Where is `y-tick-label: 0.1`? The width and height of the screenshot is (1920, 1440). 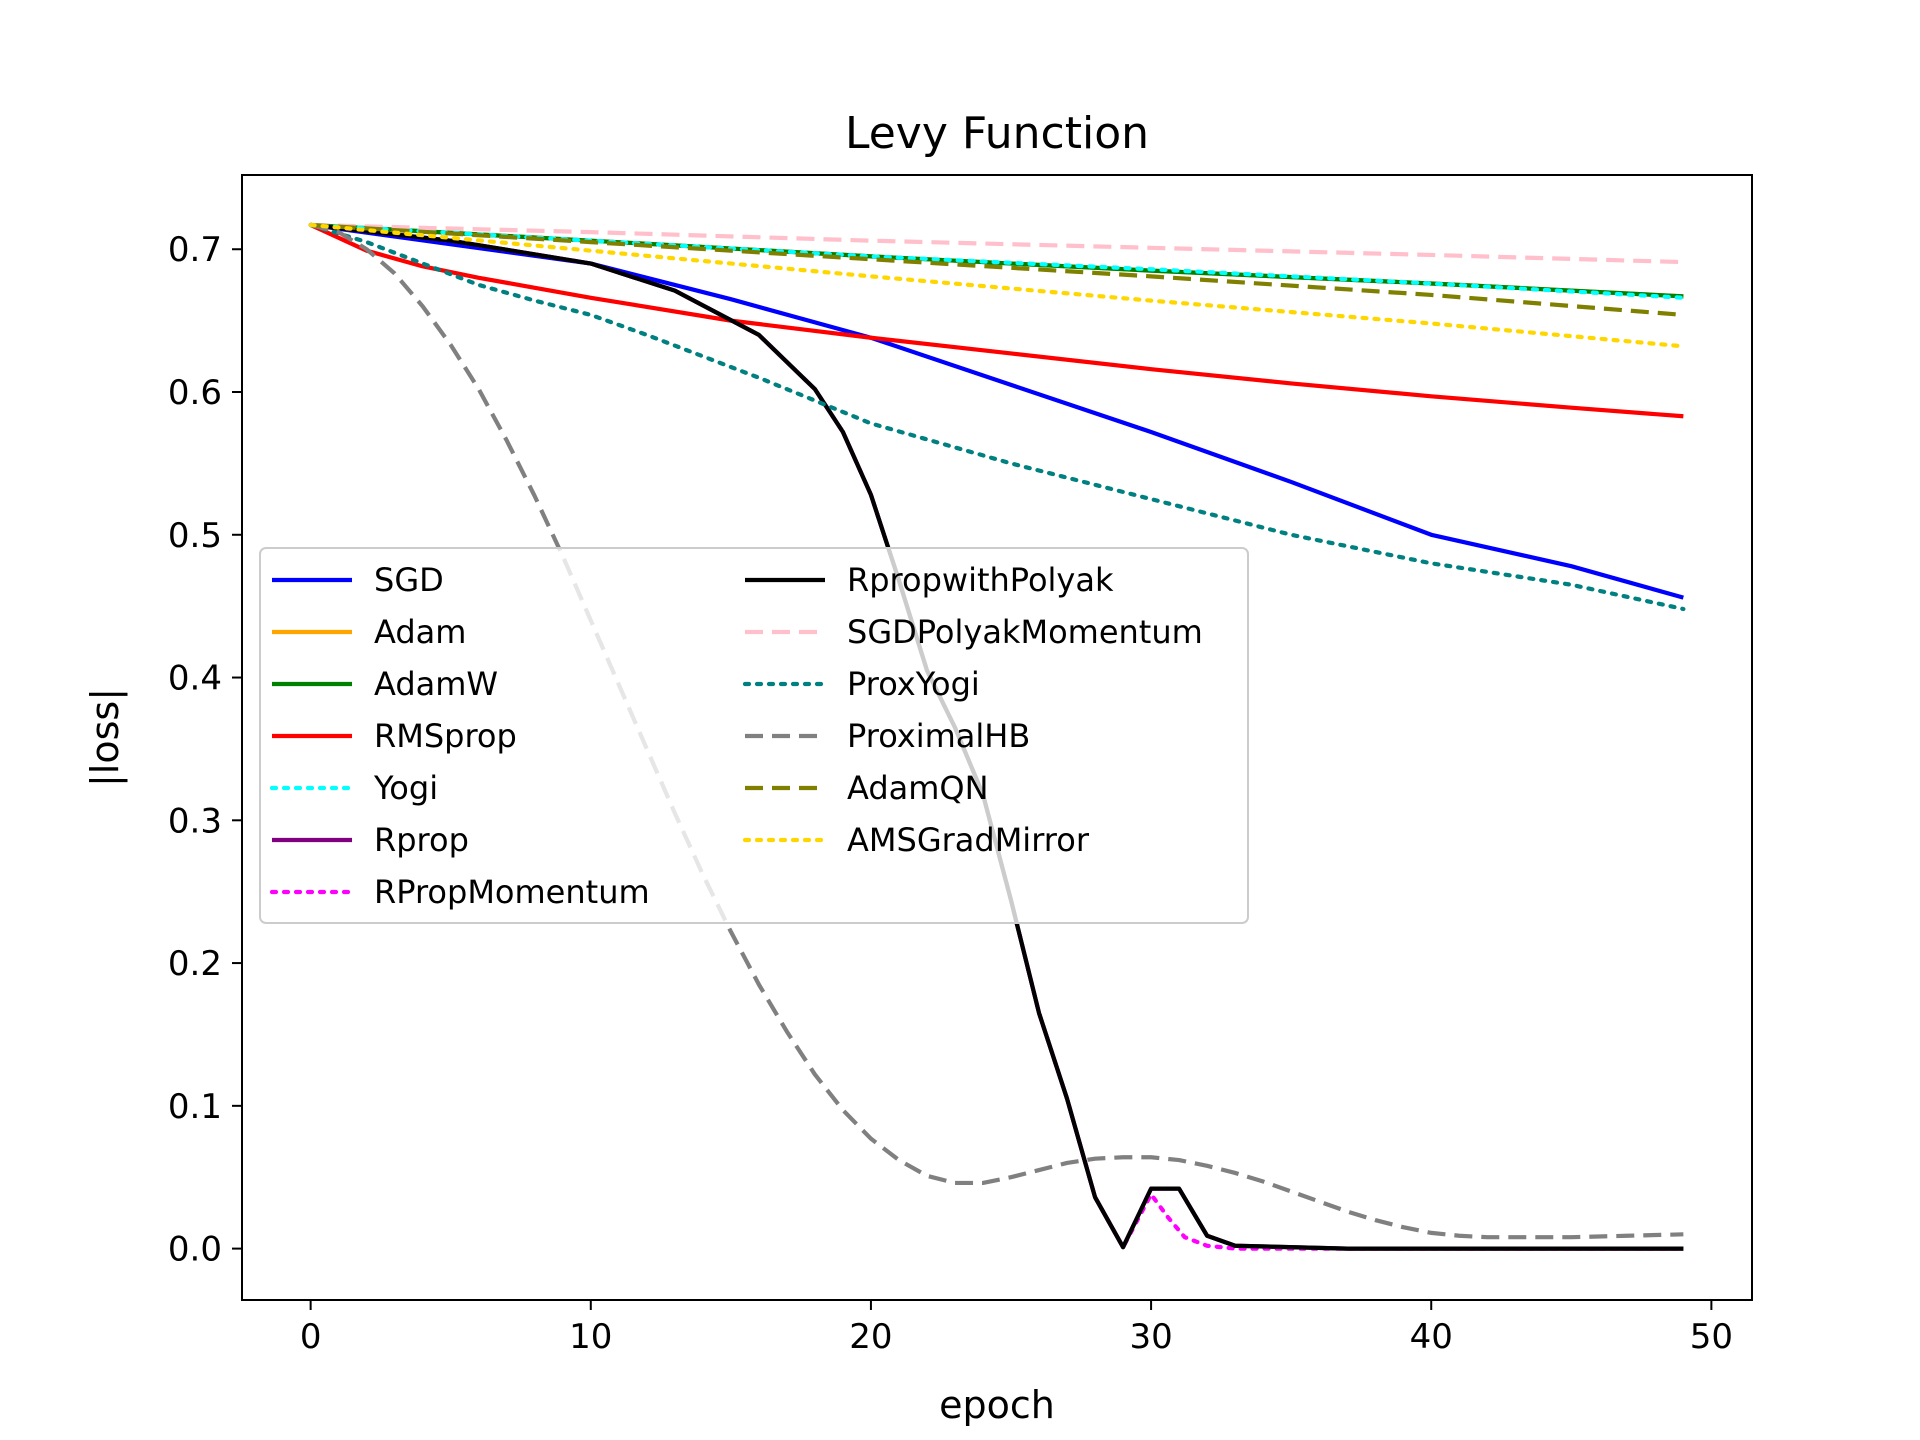
y-tick-label: 0.1 is located at coordinates (195, 1107).